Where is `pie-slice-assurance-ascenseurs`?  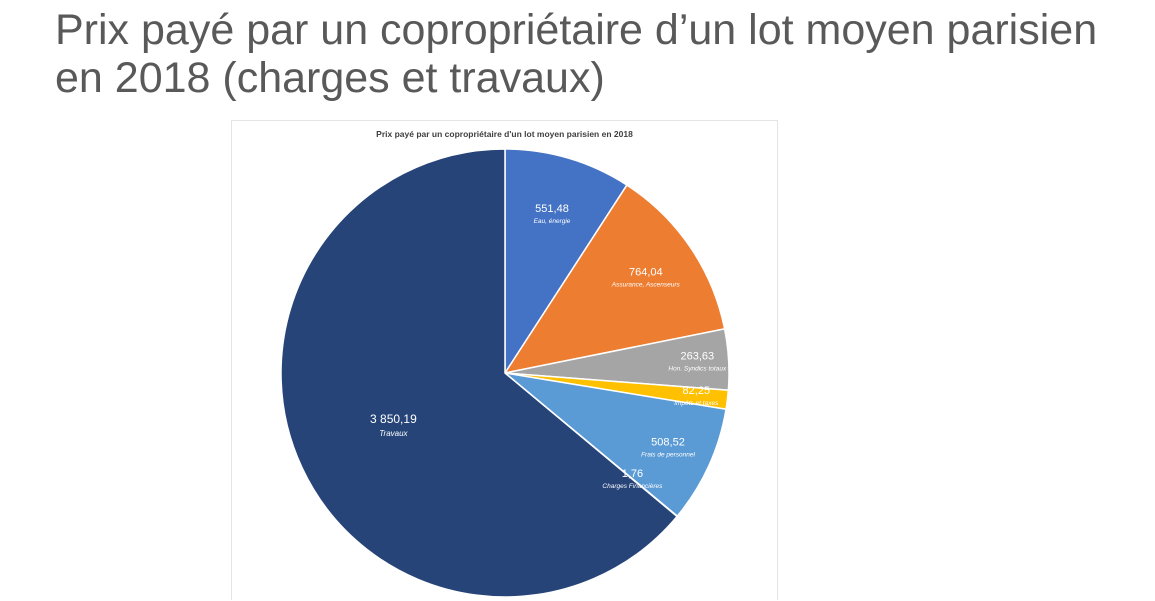 pie-slice-assurance-ascenseurs is located at coordinates (614, 279).